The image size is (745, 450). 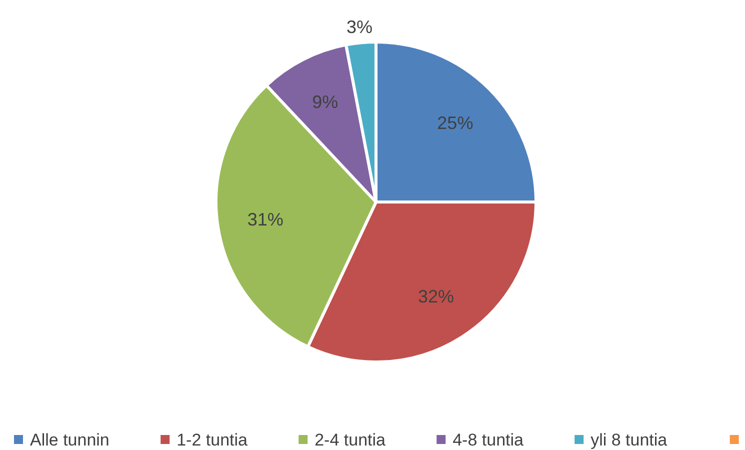 What do you see at coordinates (350, 440) in the screenshot?
I see `legend-label: 2-4 tuntia` at bounding box center [350, 440].